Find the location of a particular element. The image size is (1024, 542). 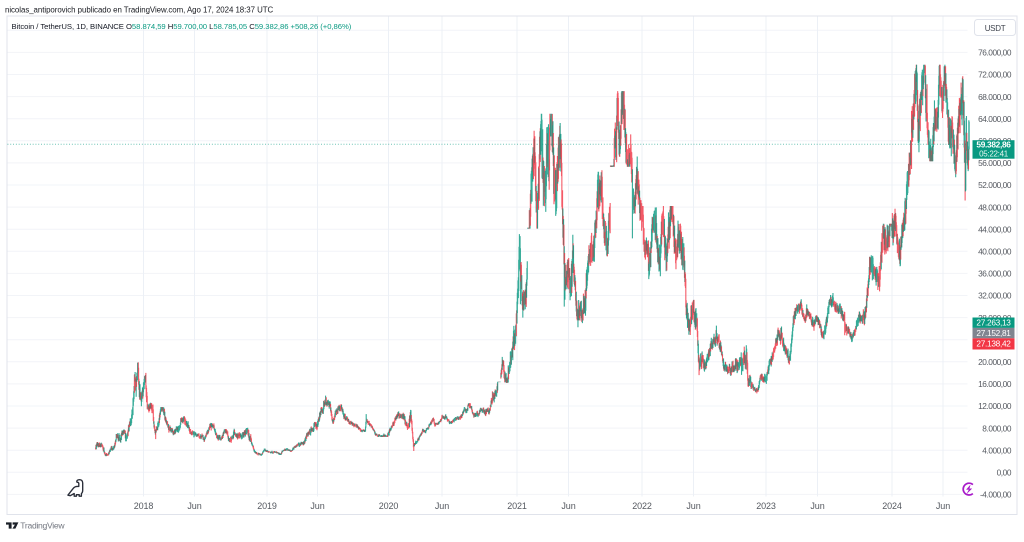

svg-text: 27.263,13 is located at coordinates (993, 322).